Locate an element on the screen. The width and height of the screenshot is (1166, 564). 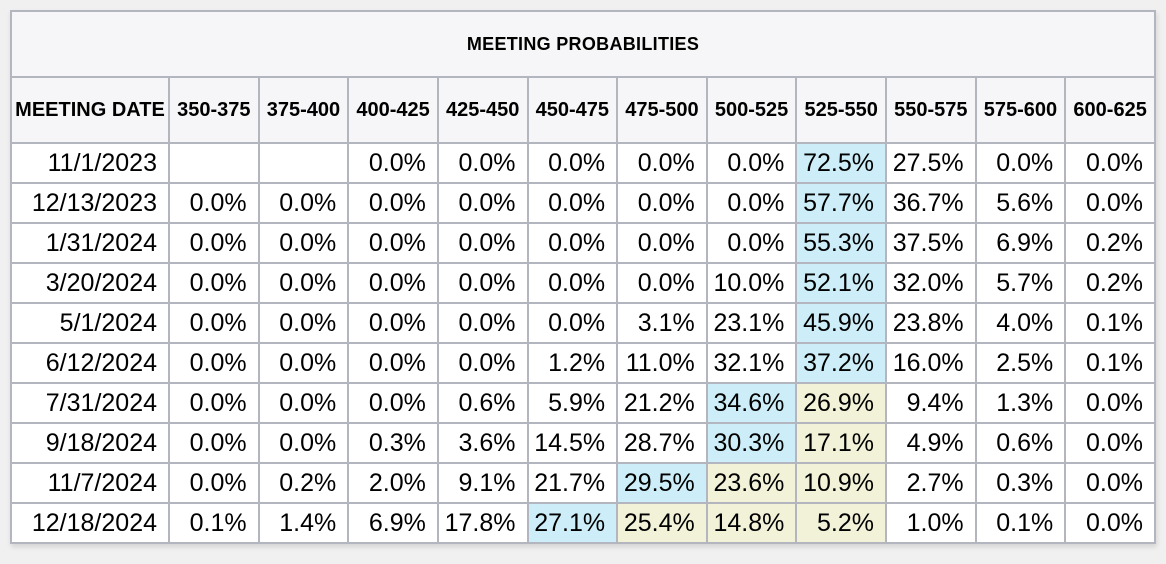
meeting-date-cell: 12/18/2024 is located at coordinates (90, 523).